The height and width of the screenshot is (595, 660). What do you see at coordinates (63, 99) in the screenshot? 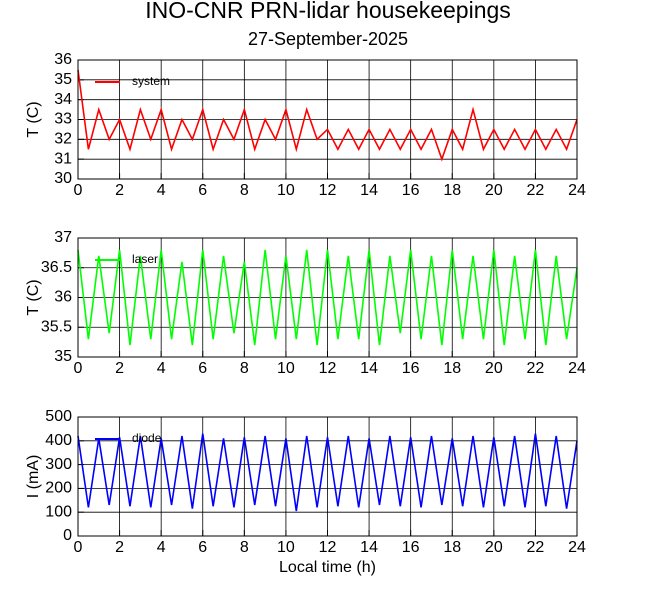
I see `y-tick-label: 34` at bounding box center [63, 99].